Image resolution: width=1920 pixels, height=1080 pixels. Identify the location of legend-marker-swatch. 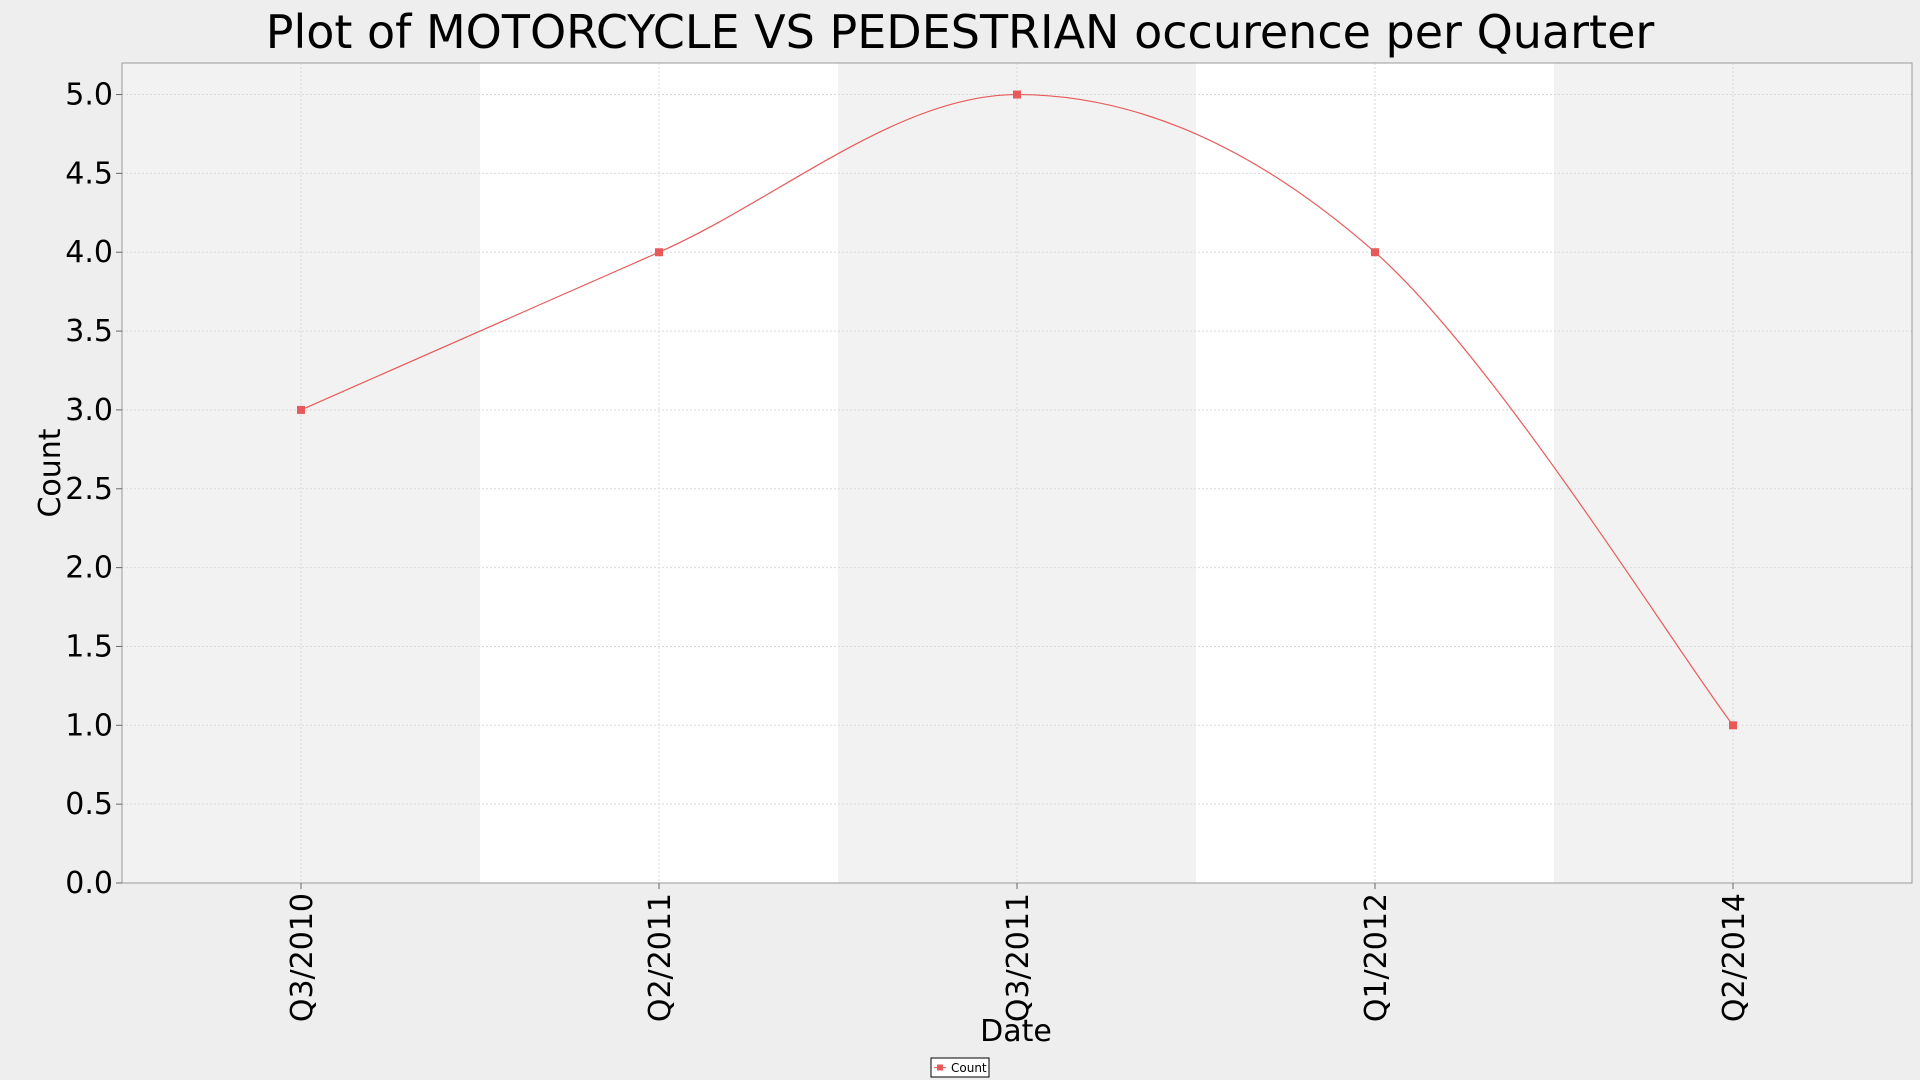
(940, 1067).